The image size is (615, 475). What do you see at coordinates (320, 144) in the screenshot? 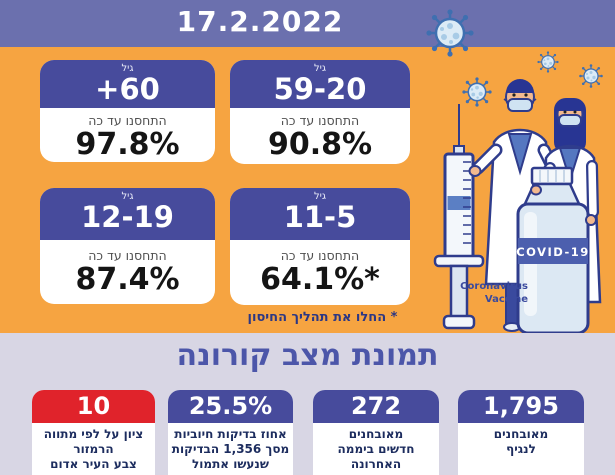
I see `vaccinated-percent: 90.8%` at bounding box center [320, 144].